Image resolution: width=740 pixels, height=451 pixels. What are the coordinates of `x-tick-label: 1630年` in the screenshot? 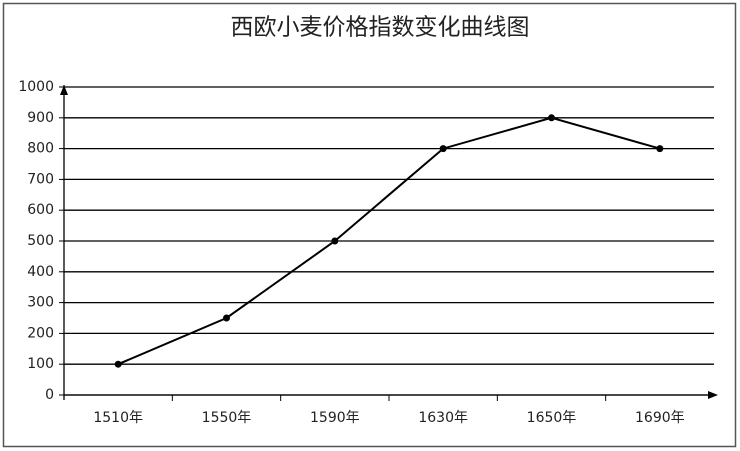 It's located at (443, 418).